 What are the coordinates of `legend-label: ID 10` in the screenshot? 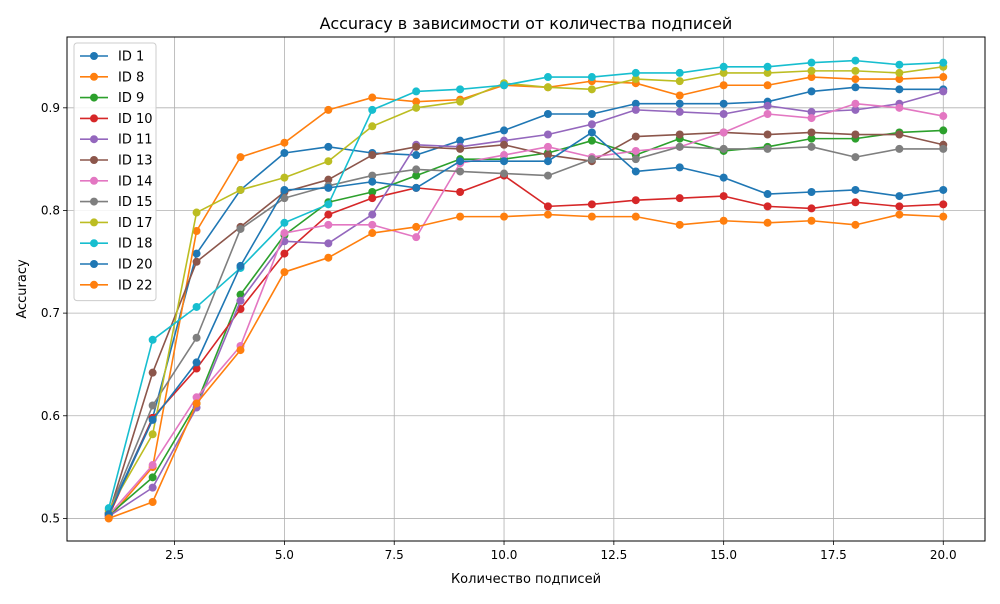 It's located at (135, 119).